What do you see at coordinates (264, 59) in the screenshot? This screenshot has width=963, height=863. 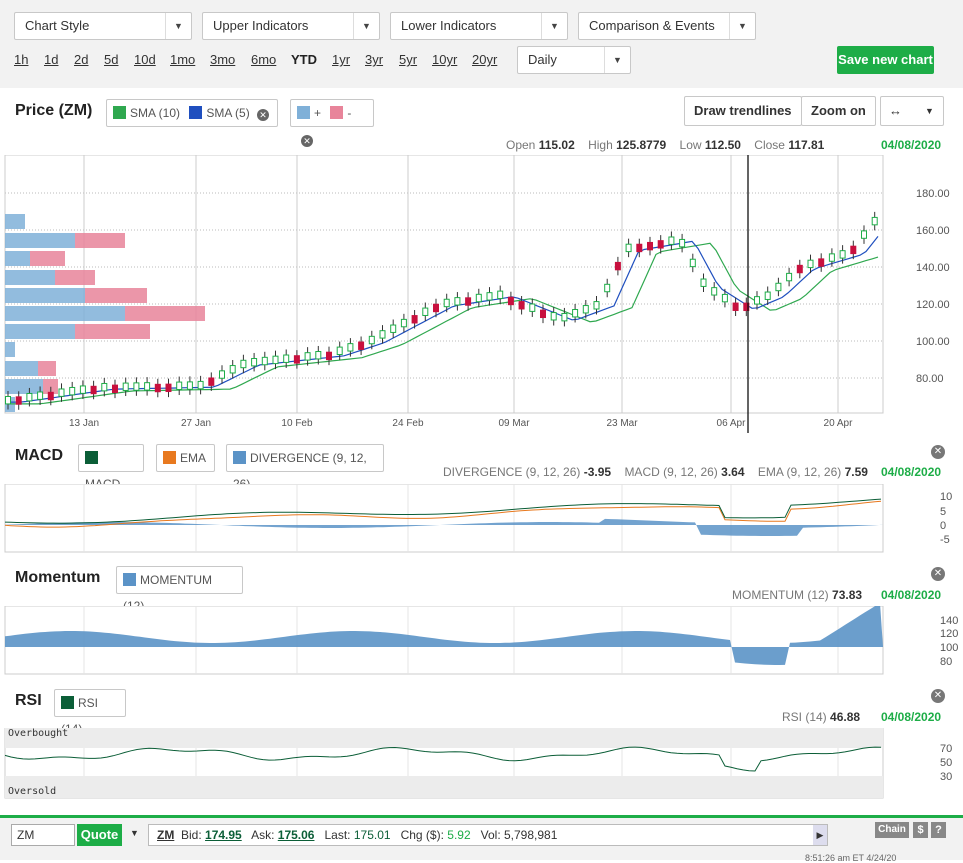 I see `period-6mo: 6mo` at bounding box center [264, 59].